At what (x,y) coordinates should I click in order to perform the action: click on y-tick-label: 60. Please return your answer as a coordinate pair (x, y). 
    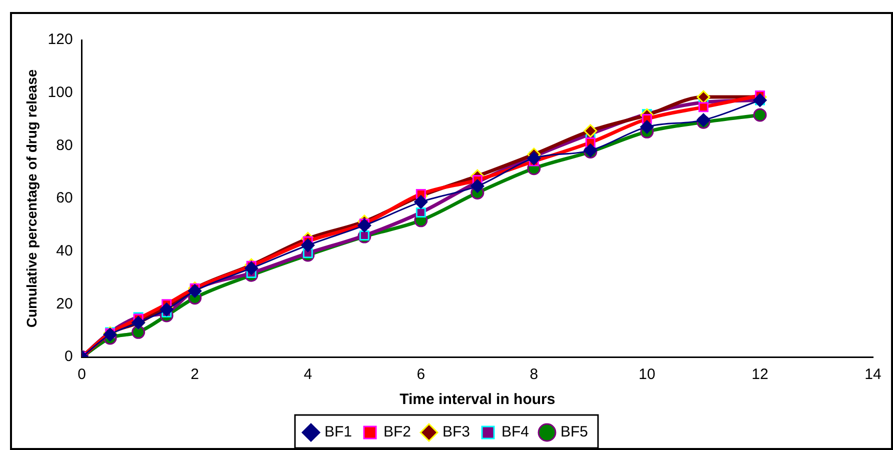
    Looking at the image, I should click on (64, 198).